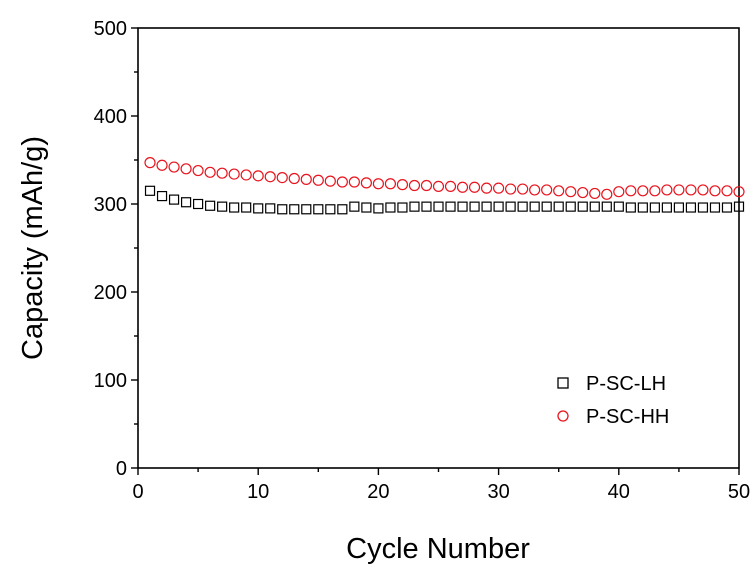 Image resolution: width=755 pixels, height=568 pixels. Describe the element at coordinates (110, 293) in the screenshot. I see `y-tick-label: 200` at that location.